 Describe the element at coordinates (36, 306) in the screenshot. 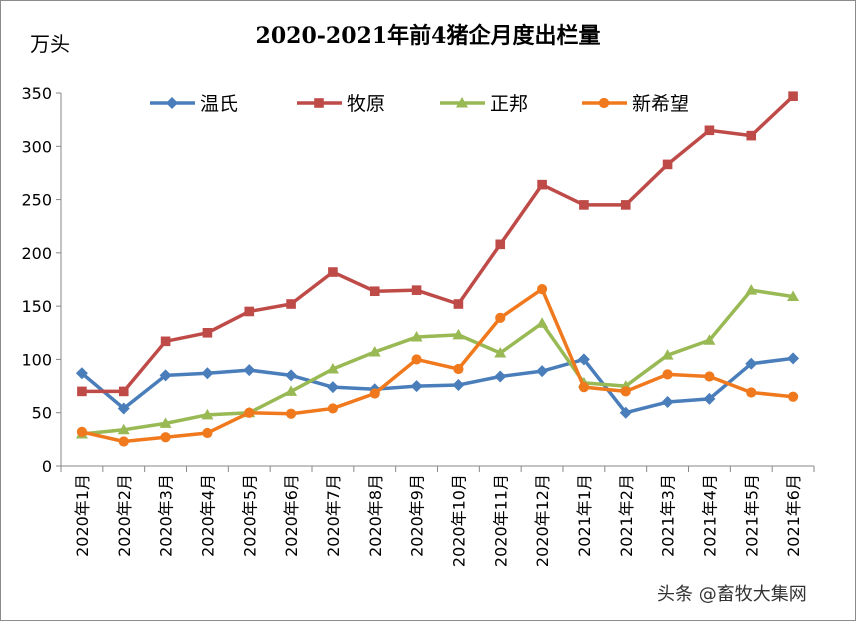

I see `y-tick-label: 150` at that location.